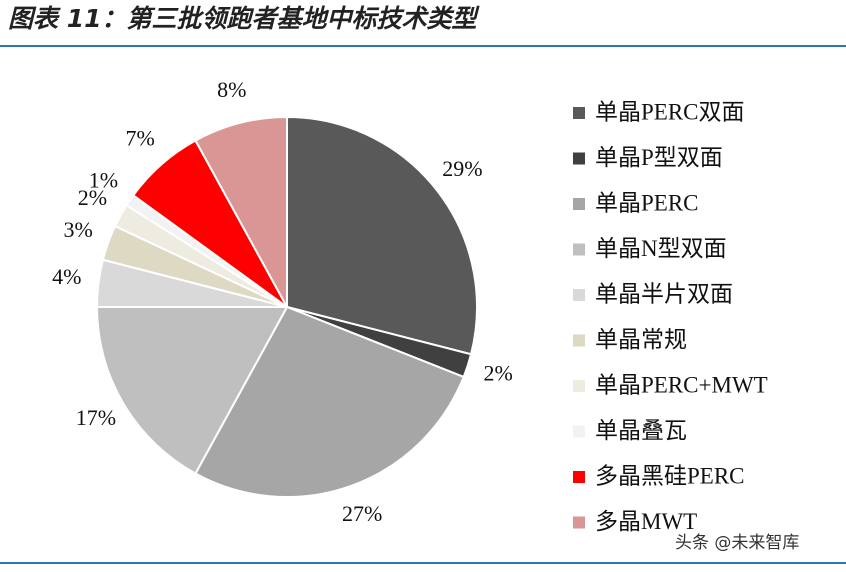 Image resolution: width=846 pixels, height=572 pixels. I want to click on data-label: 7%, so click(140, 138).